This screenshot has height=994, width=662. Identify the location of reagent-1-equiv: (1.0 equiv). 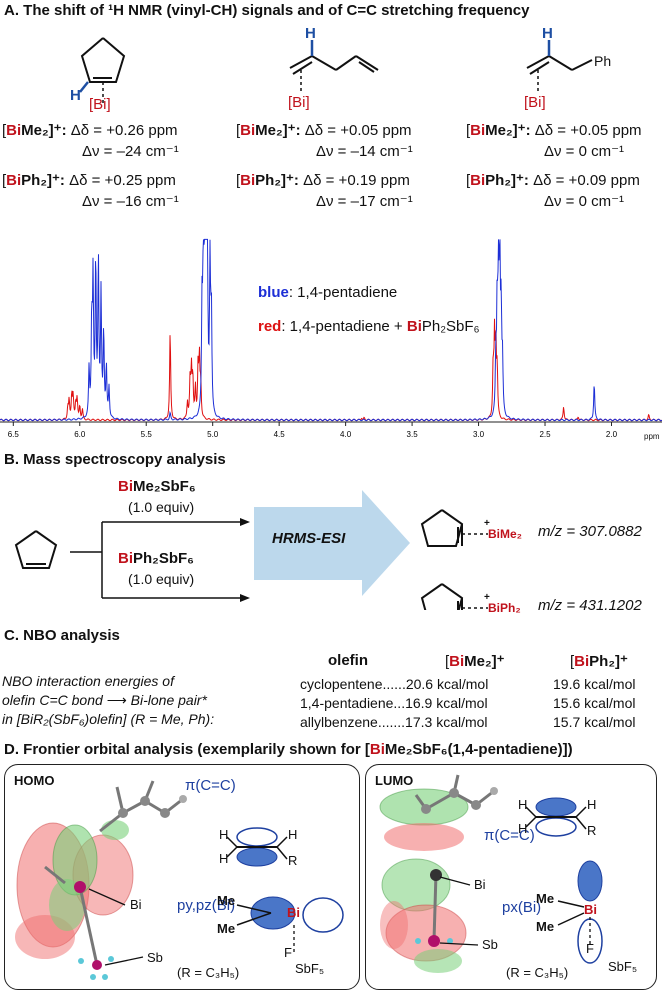
(161, 507).